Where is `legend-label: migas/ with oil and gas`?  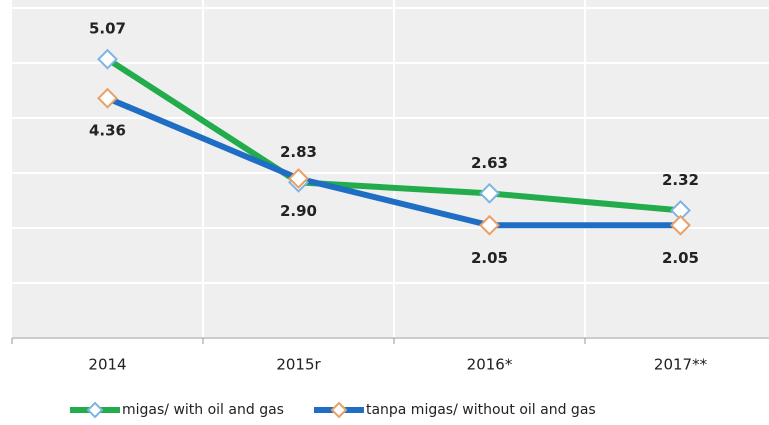
legend-label: migas/ with oil and gas is located at coordinates (203, 410).